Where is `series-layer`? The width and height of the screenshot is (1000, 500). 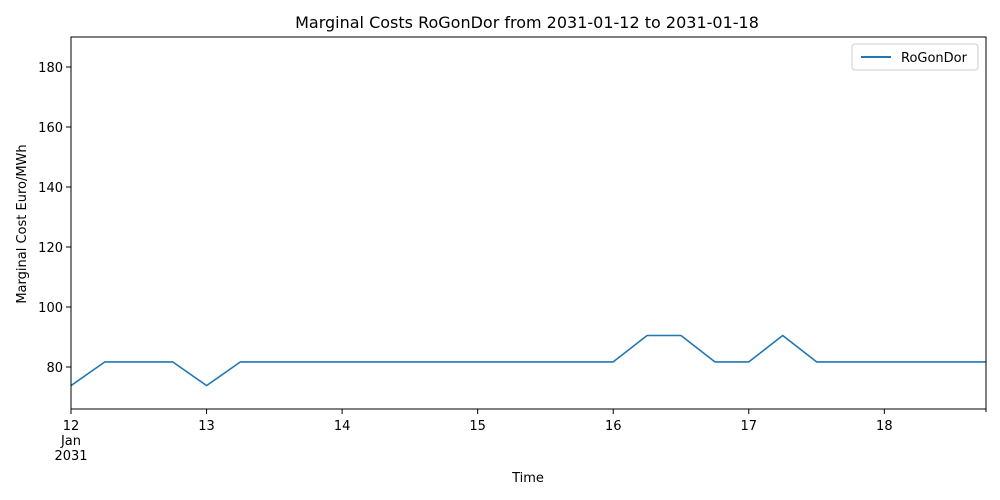 series-layer is located at coordinates (528, 360).